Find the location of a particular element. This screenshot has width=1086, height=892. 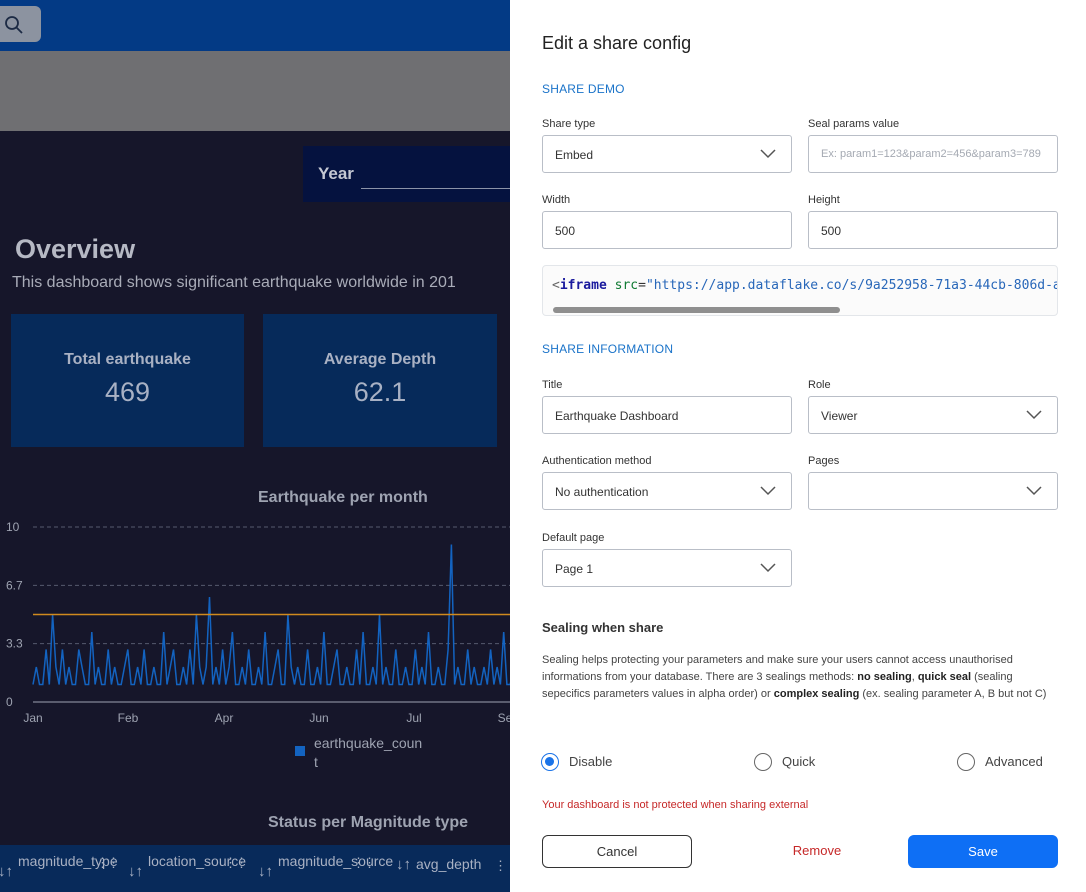

year-filter-label: Year is located at coordinates (336, 173).